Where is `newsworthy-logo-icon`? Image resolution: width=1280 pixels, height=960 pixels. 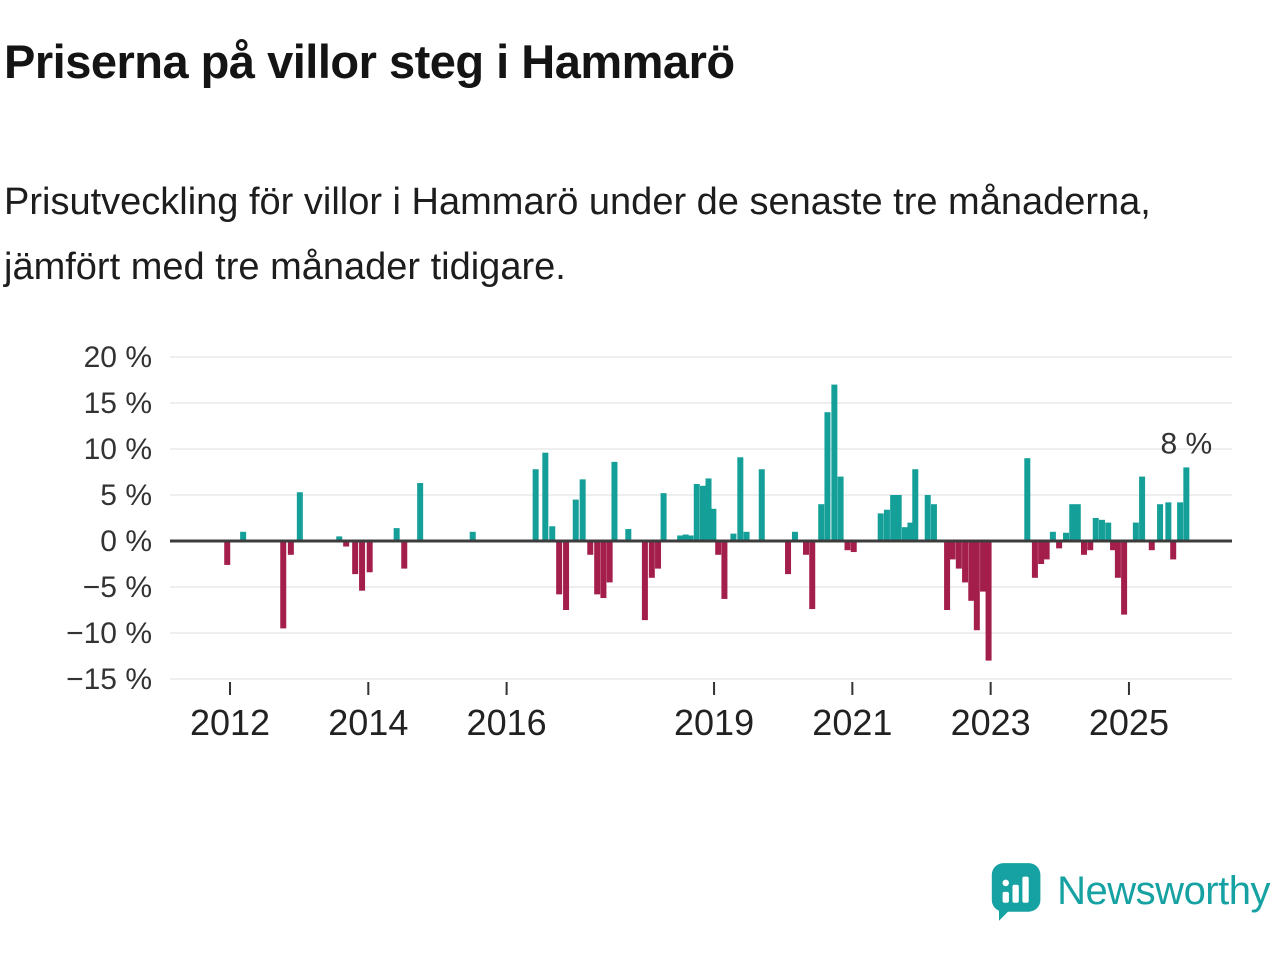
newsworthy-logo-icon is located at coordinates (1016, 892).